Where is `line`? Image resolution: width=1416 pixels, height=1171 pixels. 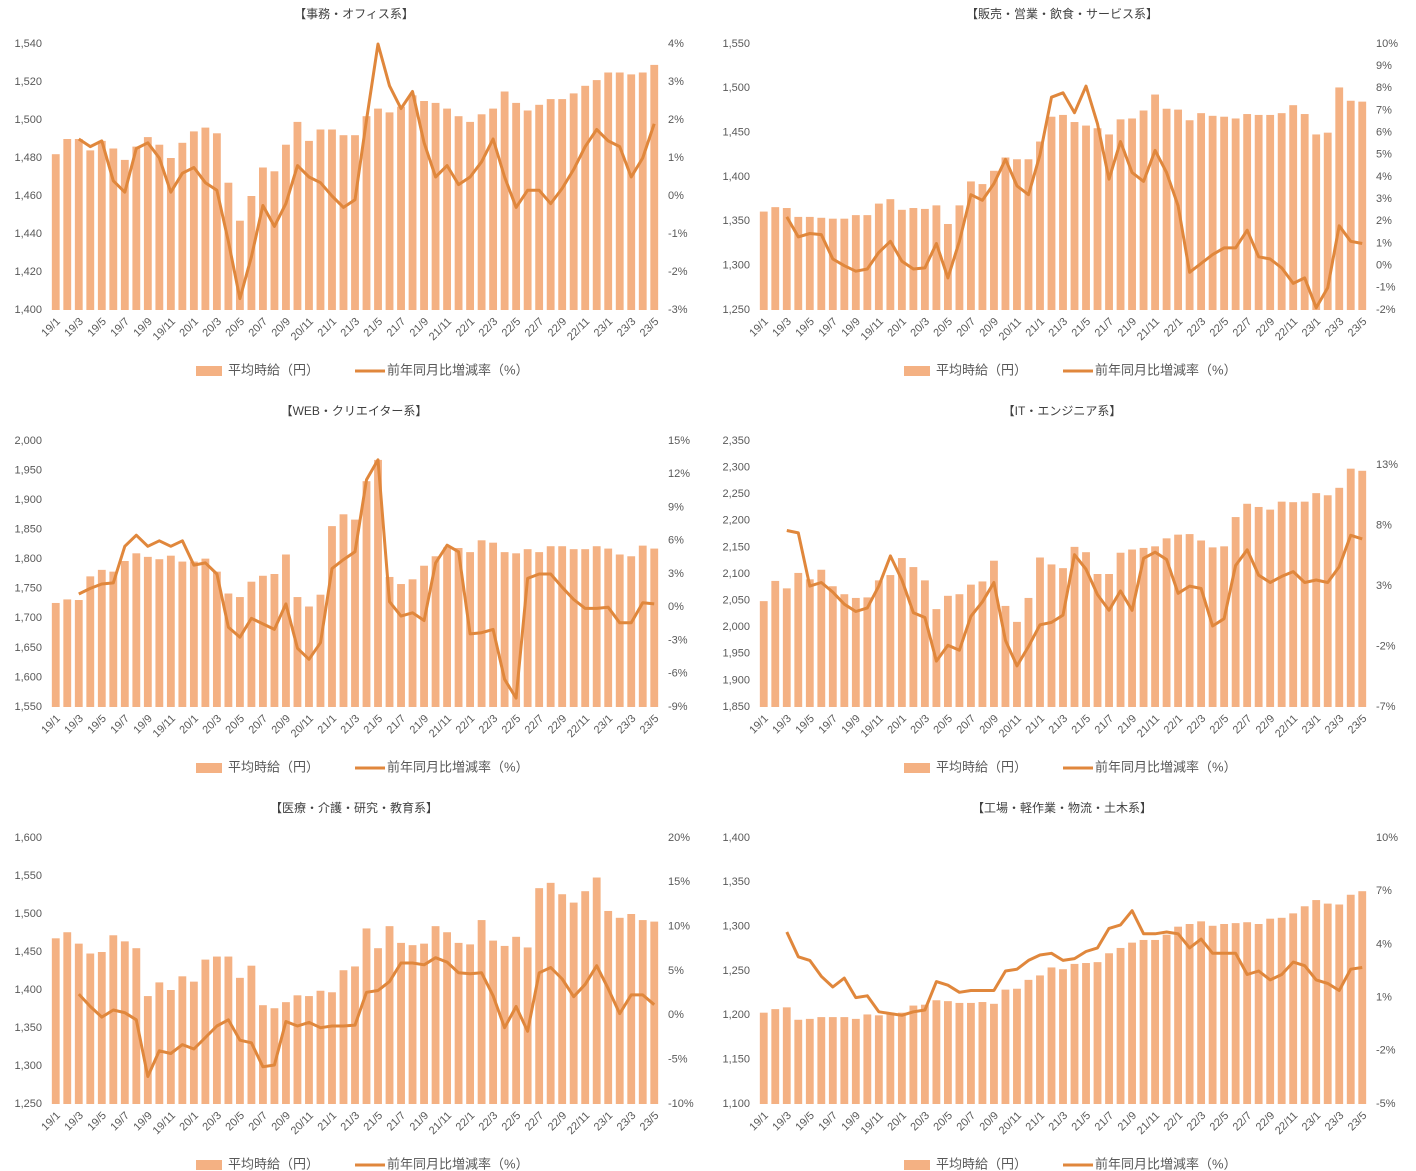 line is located at coordinates (366, 171).